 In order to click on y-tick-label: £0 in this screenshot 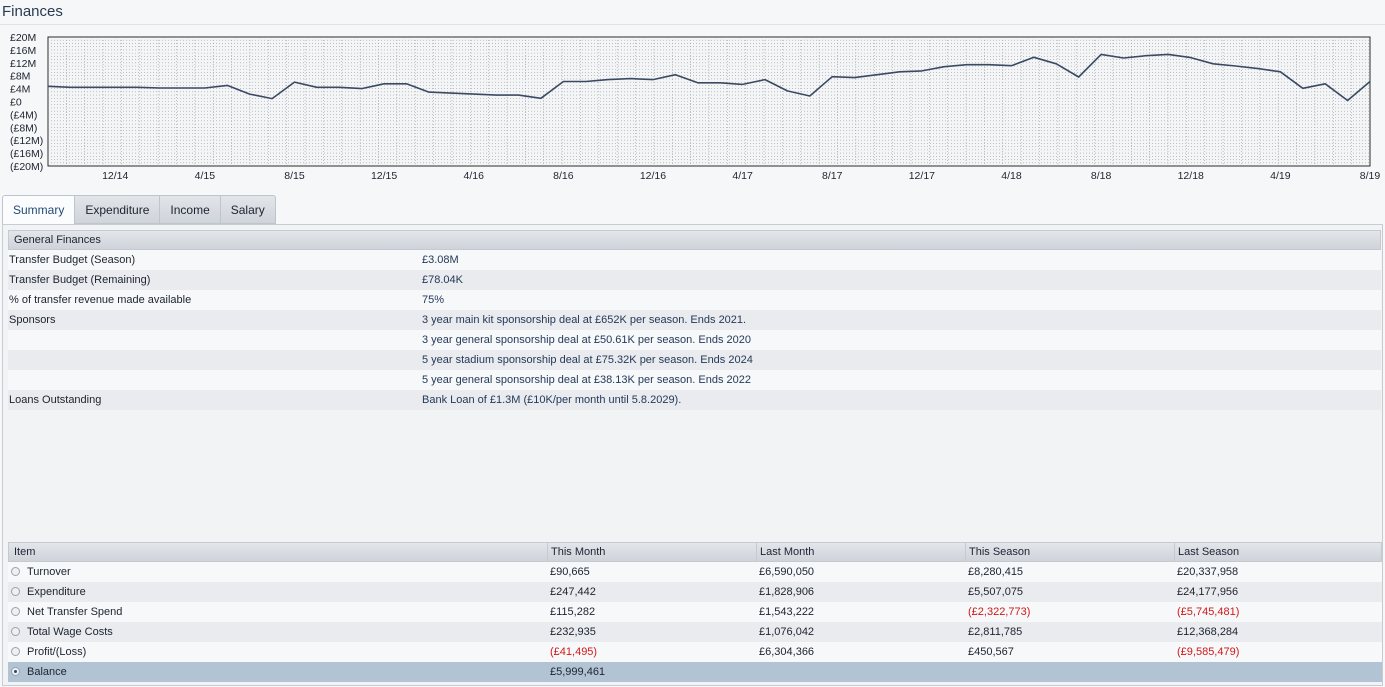, I will do `click(16, 103)`.